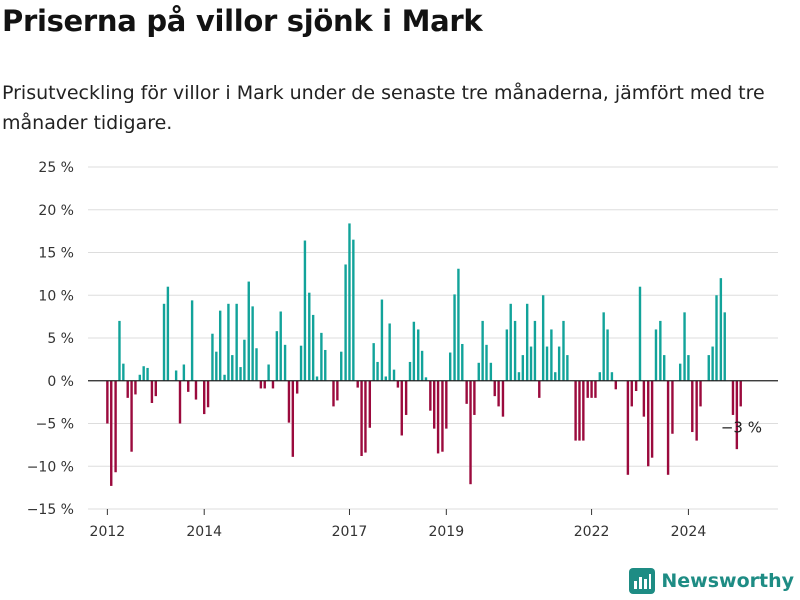 The width and height of the screenshot is (800, 600). I want to click on x-tick-label: 2014, so click(204, 532).